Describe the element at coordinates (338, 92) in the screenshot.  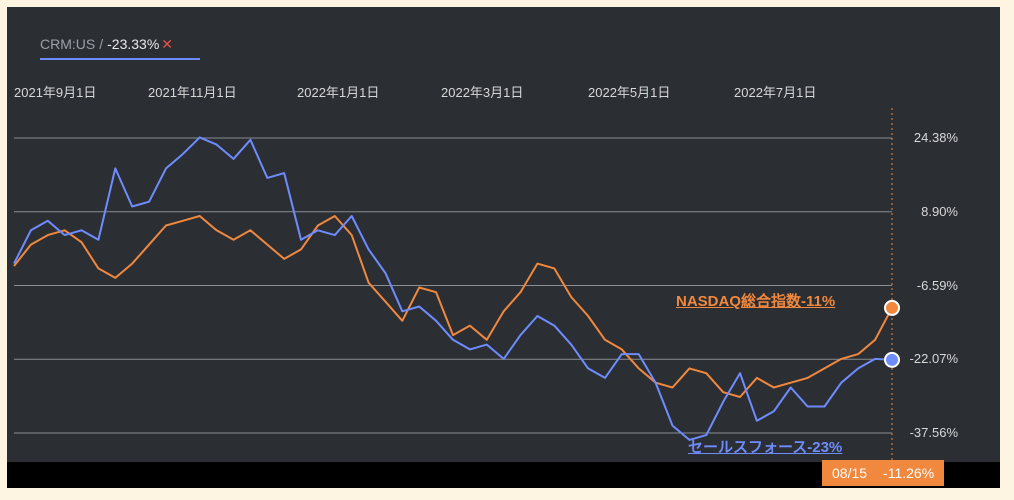
I see `x-tick-label: 2022年1月1日` at that location.